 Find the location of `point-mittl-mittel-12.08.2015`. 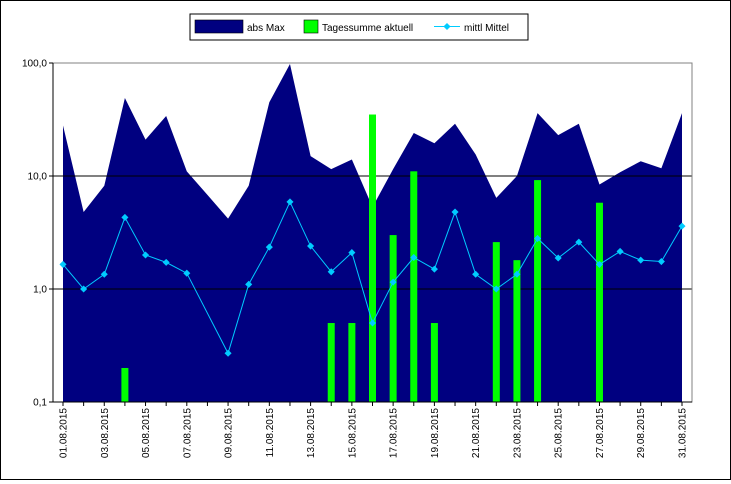

point-mittl-mittel-12.08.2015 is located at coordinates (290, 202).